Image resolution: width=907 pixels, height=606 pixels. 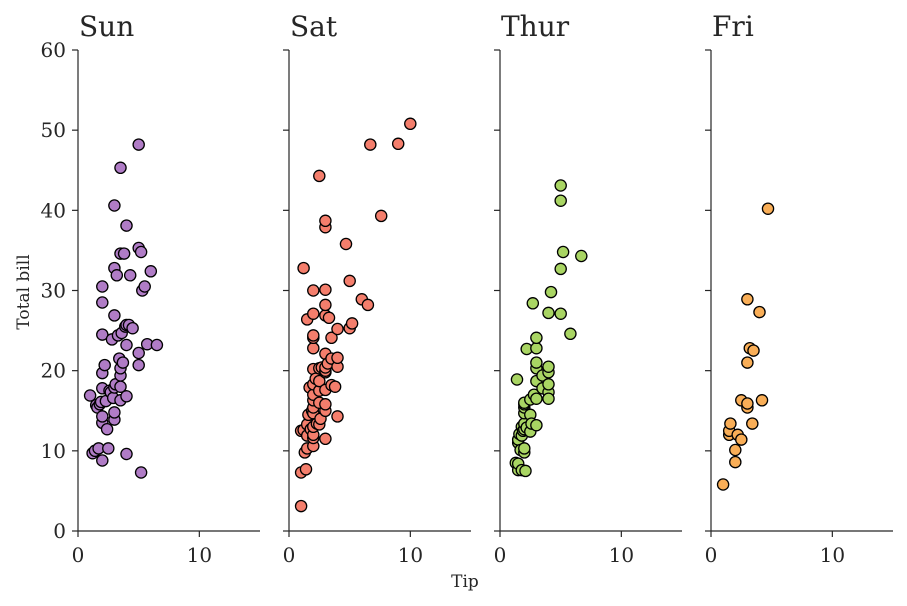 What do you see at coordinates (410, 555) in the screenshot?
I see `x-tick-label: 10` at bounding box center [410, 555].